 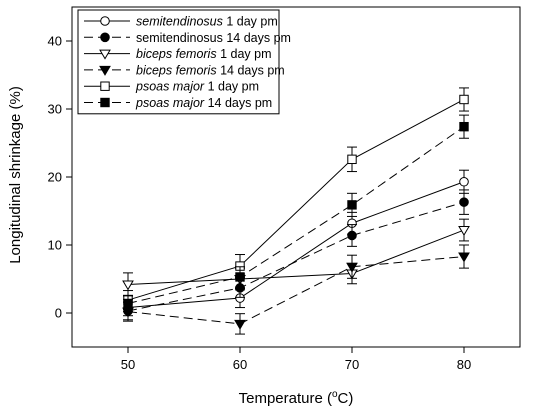 I want to click on y-axis: 0 10 20 30 40, so click(x=60, y=177).